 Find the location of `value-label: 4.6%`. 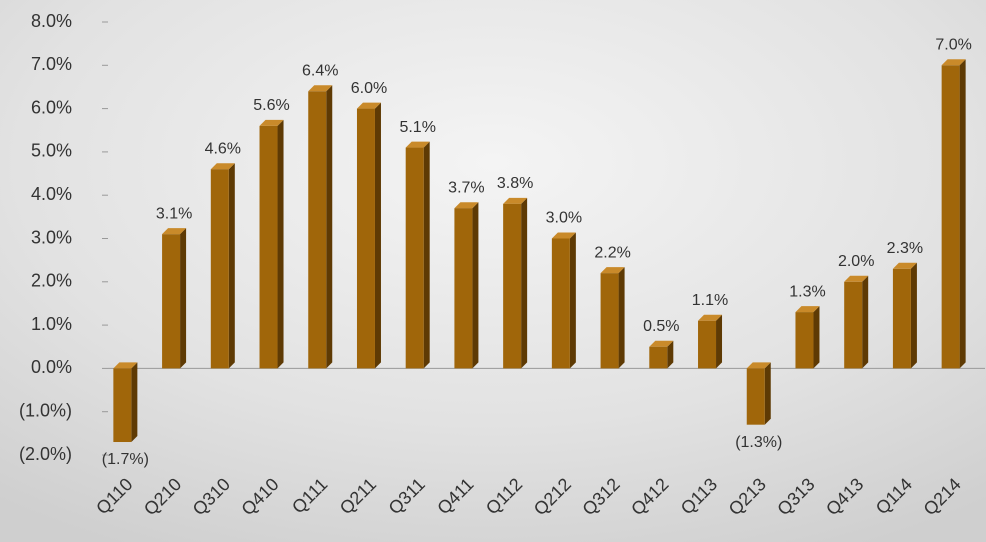

value-label: 4.6% is located at coordinates (223, 148).